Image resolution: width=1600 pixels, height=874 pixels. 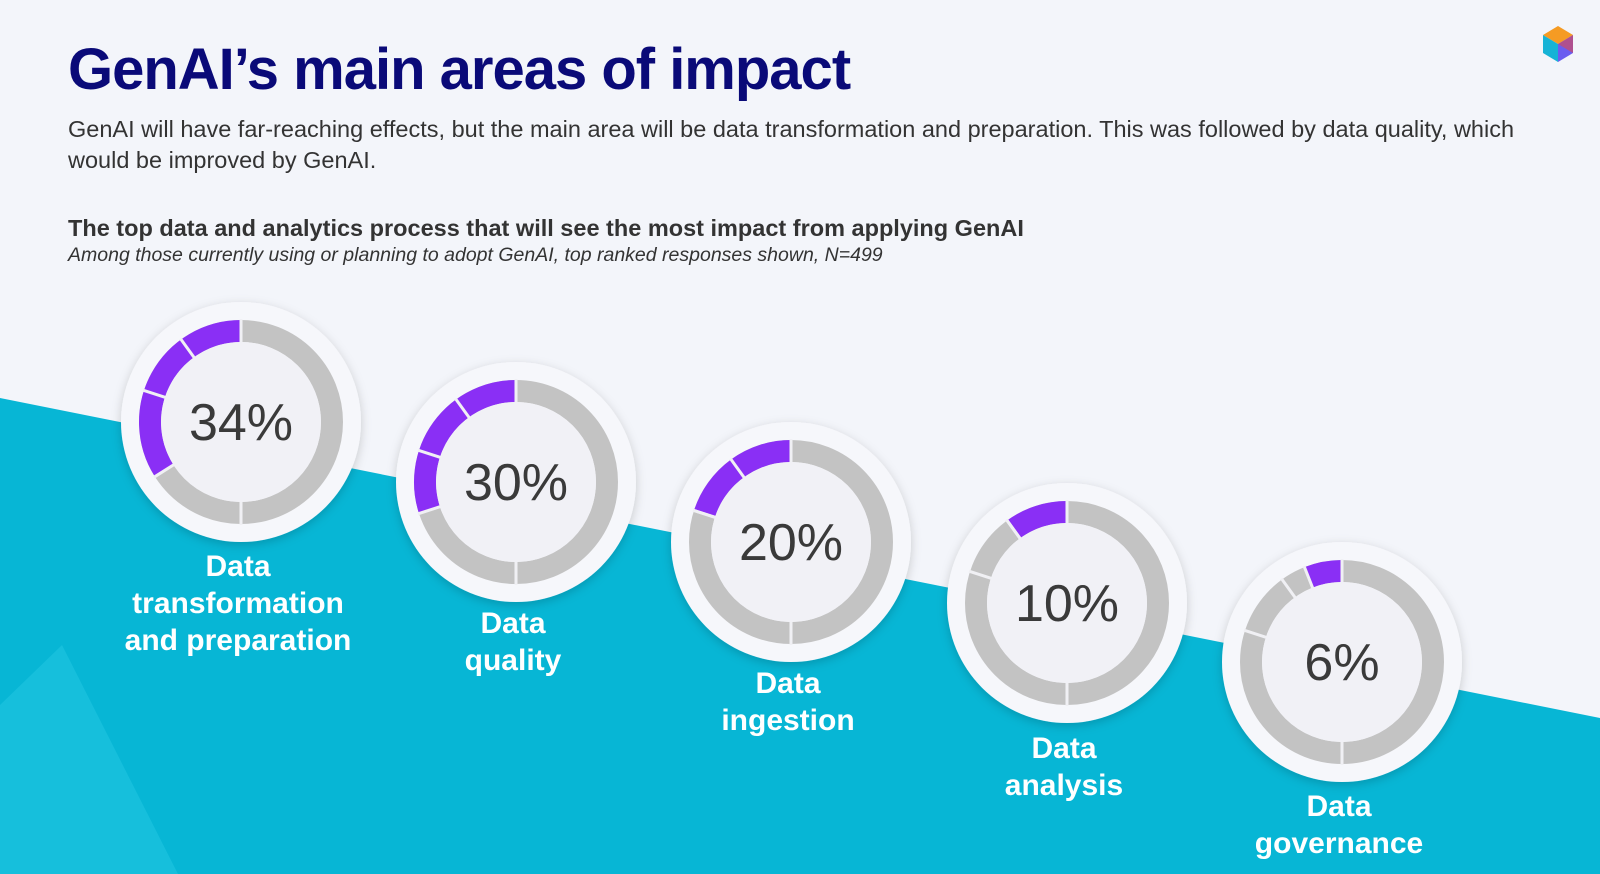 I want to click on donut-group: 10% Data analysis, so click(x=1067, y=642).